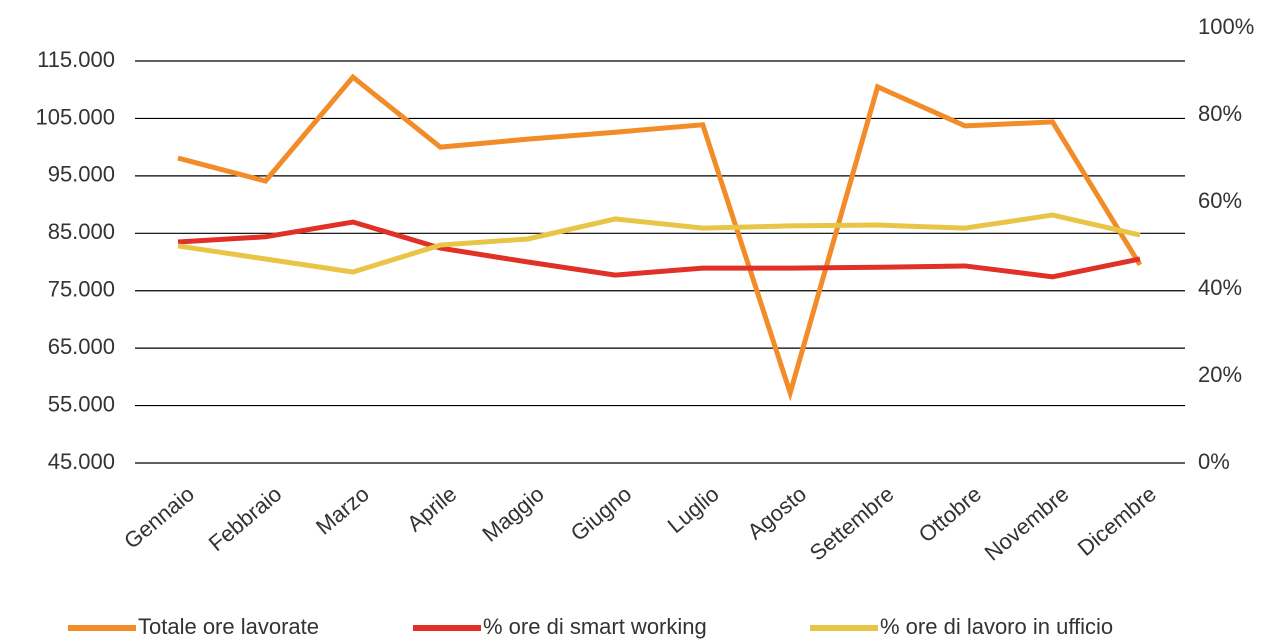 The image size is (1286, 641). What do you see at coordinates (1117, 521) in the screenshot?
I see `x-tick-label: Dicembre` at bounding box center [1117, 521].